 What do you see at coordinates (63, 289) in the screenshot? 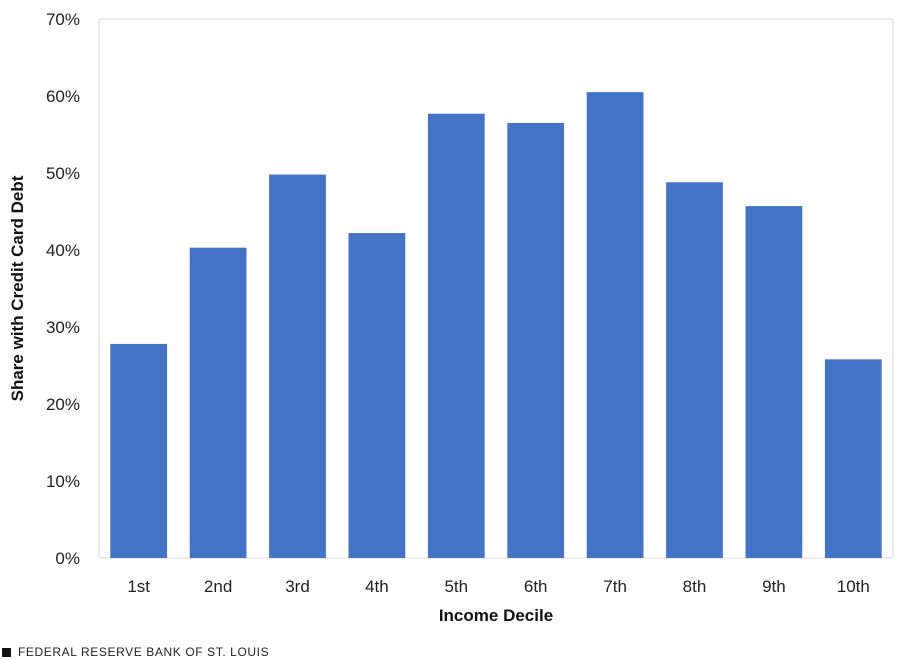
I see `y-axis: 0% 10% 20% 30% 40% 50% 60% 70%` at bounding box center [63, 289].